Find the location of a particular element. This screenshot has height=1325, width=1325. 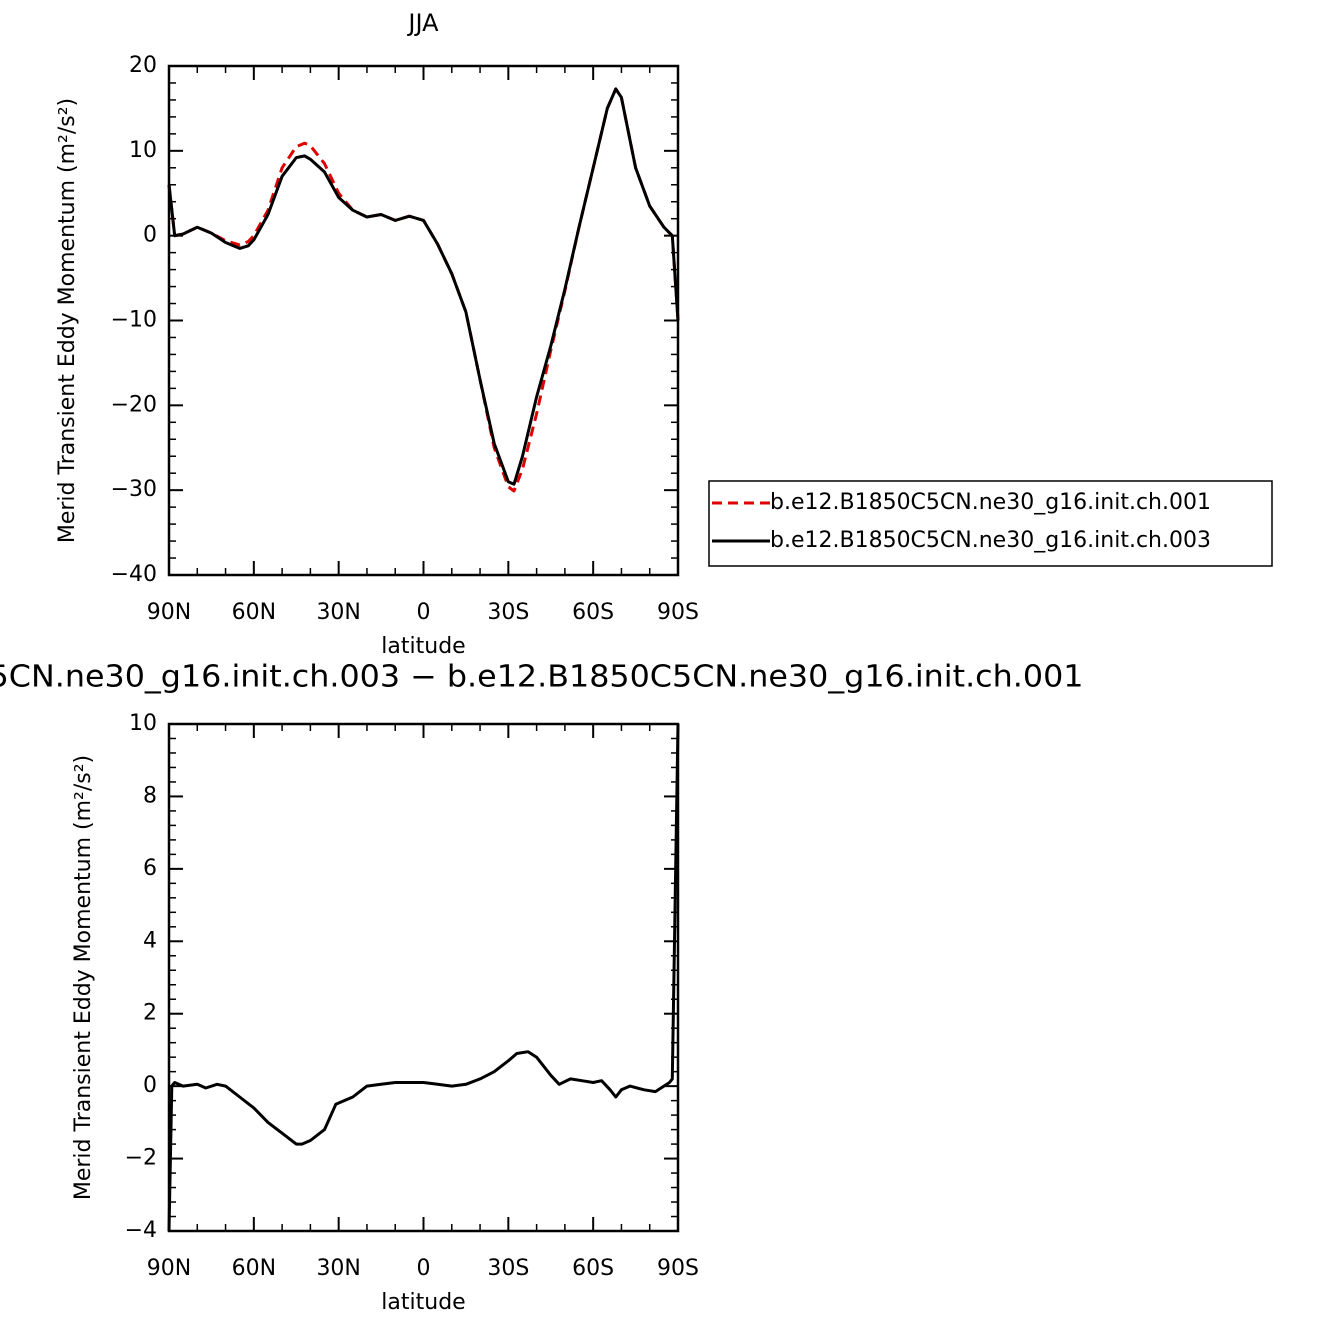

legend-label: b.e12.B1850C5CN.ne30_g16.init.ch.003 is located at coordinates (990, 540).